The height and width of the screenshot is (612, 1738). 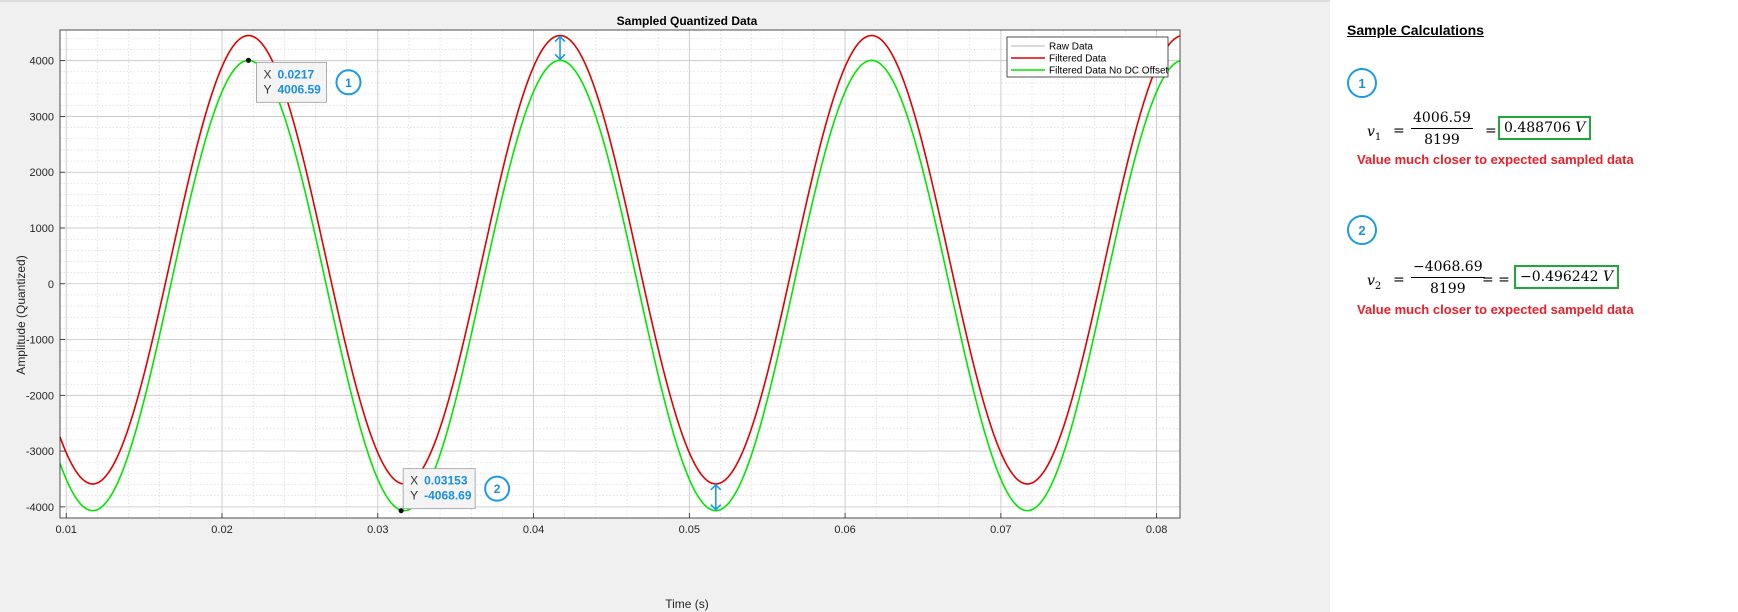 I want to click on equation-2-numerator: −4068.69, so click(x=1448, y=267).